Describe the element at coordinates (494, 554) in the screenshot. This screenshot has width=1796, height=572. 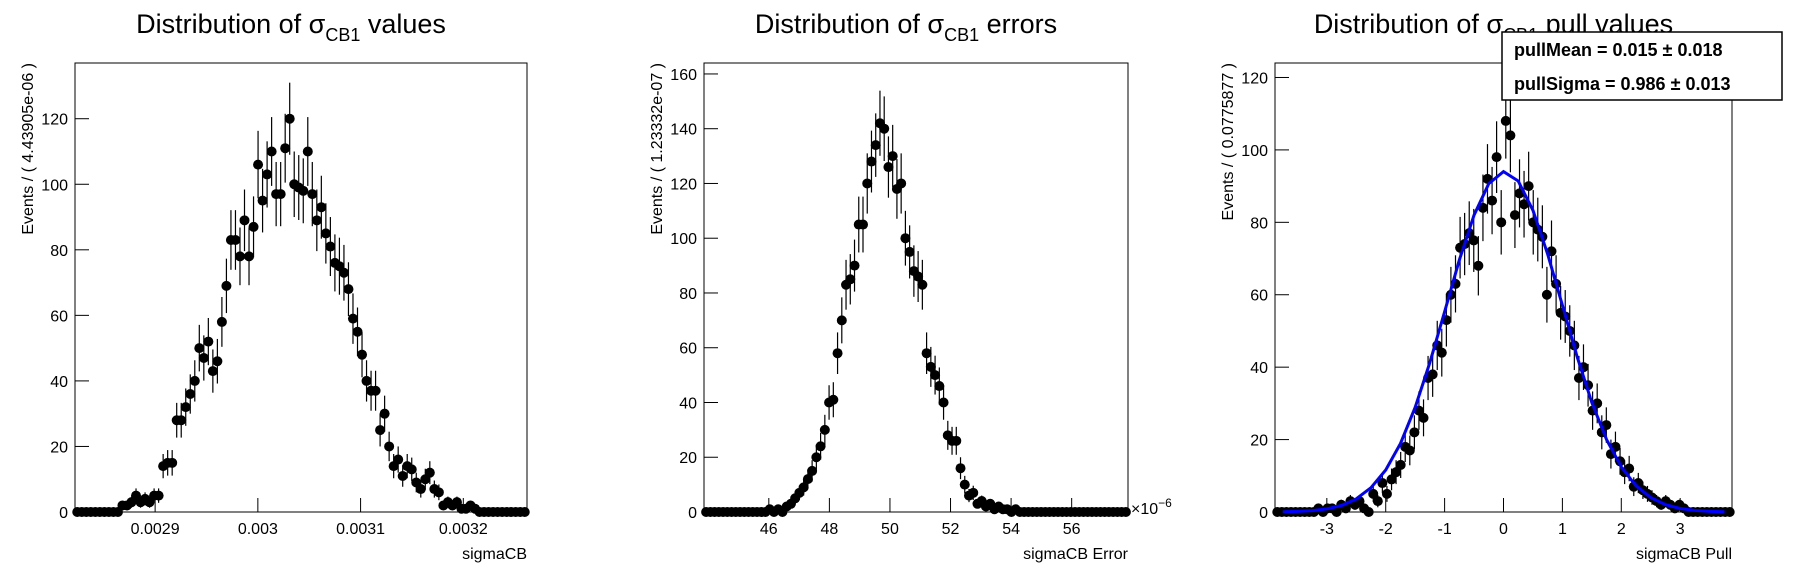
I see `x-axis-label: sigmaCB` at that location.